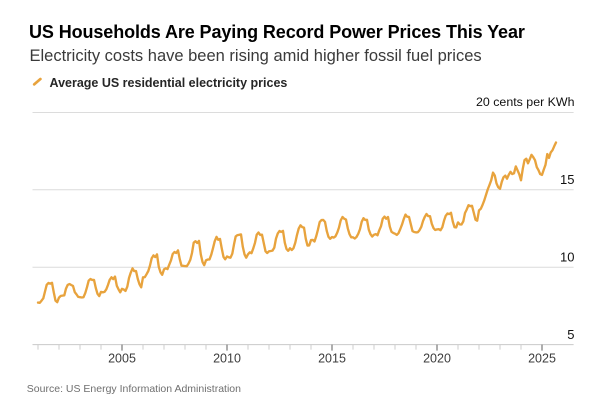  What do you see at coordinates (227, 359) in the screenshot?
I see `svg-text: 2010` at bounding box center [227, 359].